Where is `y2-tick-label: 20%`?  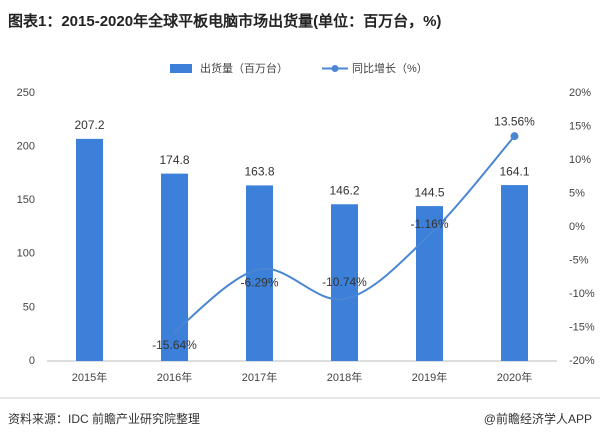 y2-tick-label: 20% is located at coordinates (580, 93).